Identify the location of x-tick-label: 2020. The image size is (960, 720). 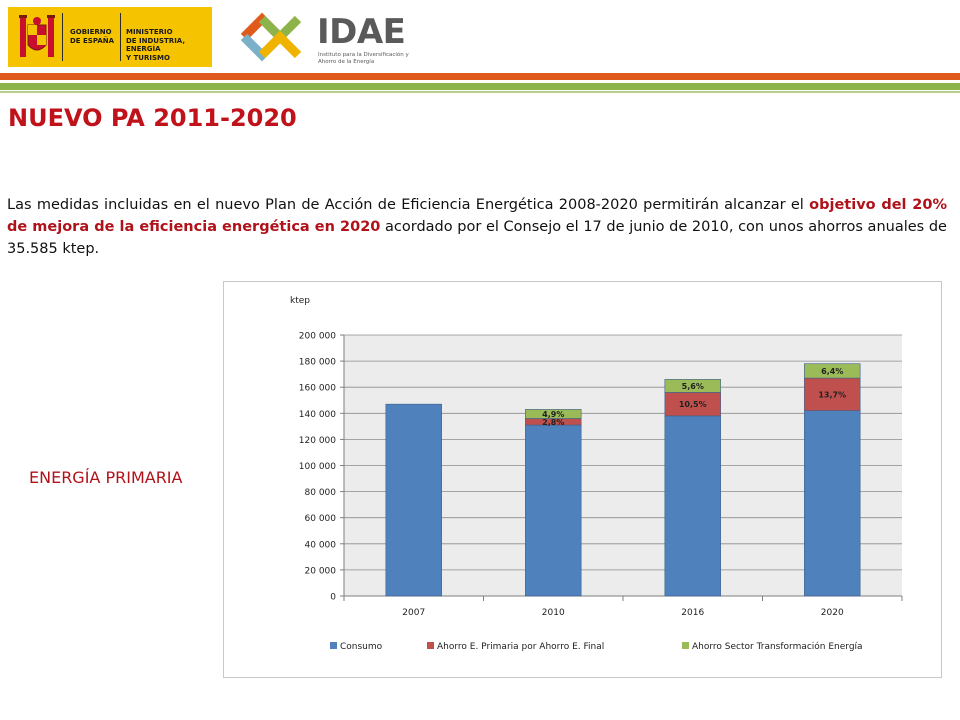
(832, 613).